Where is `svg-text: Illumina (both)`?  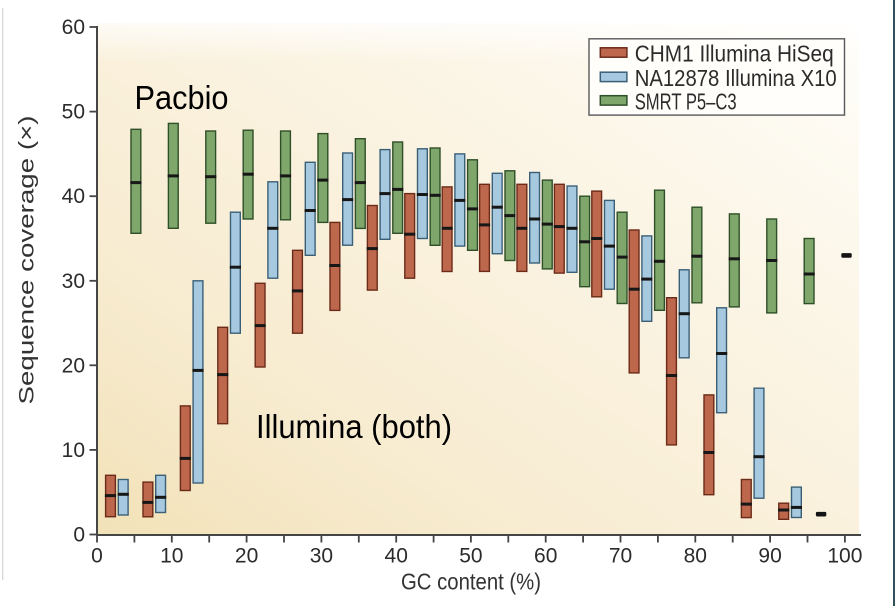
svg-text: Illumina (both) is located at coordinates (354, 426).